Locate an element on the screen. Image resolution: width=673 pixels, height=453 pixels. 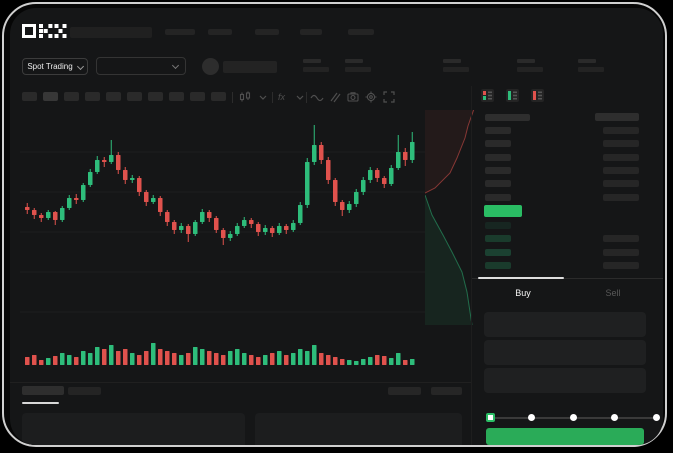
pair-name-placeholder is located at coordinates (250, 67).